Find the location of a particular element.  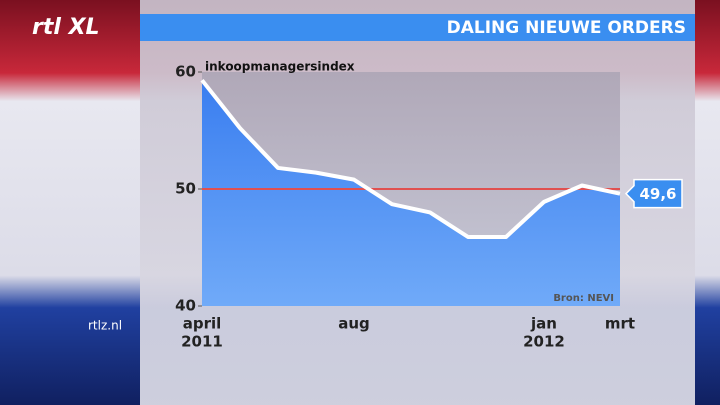

value-callout is located at coordinates (653, 193).